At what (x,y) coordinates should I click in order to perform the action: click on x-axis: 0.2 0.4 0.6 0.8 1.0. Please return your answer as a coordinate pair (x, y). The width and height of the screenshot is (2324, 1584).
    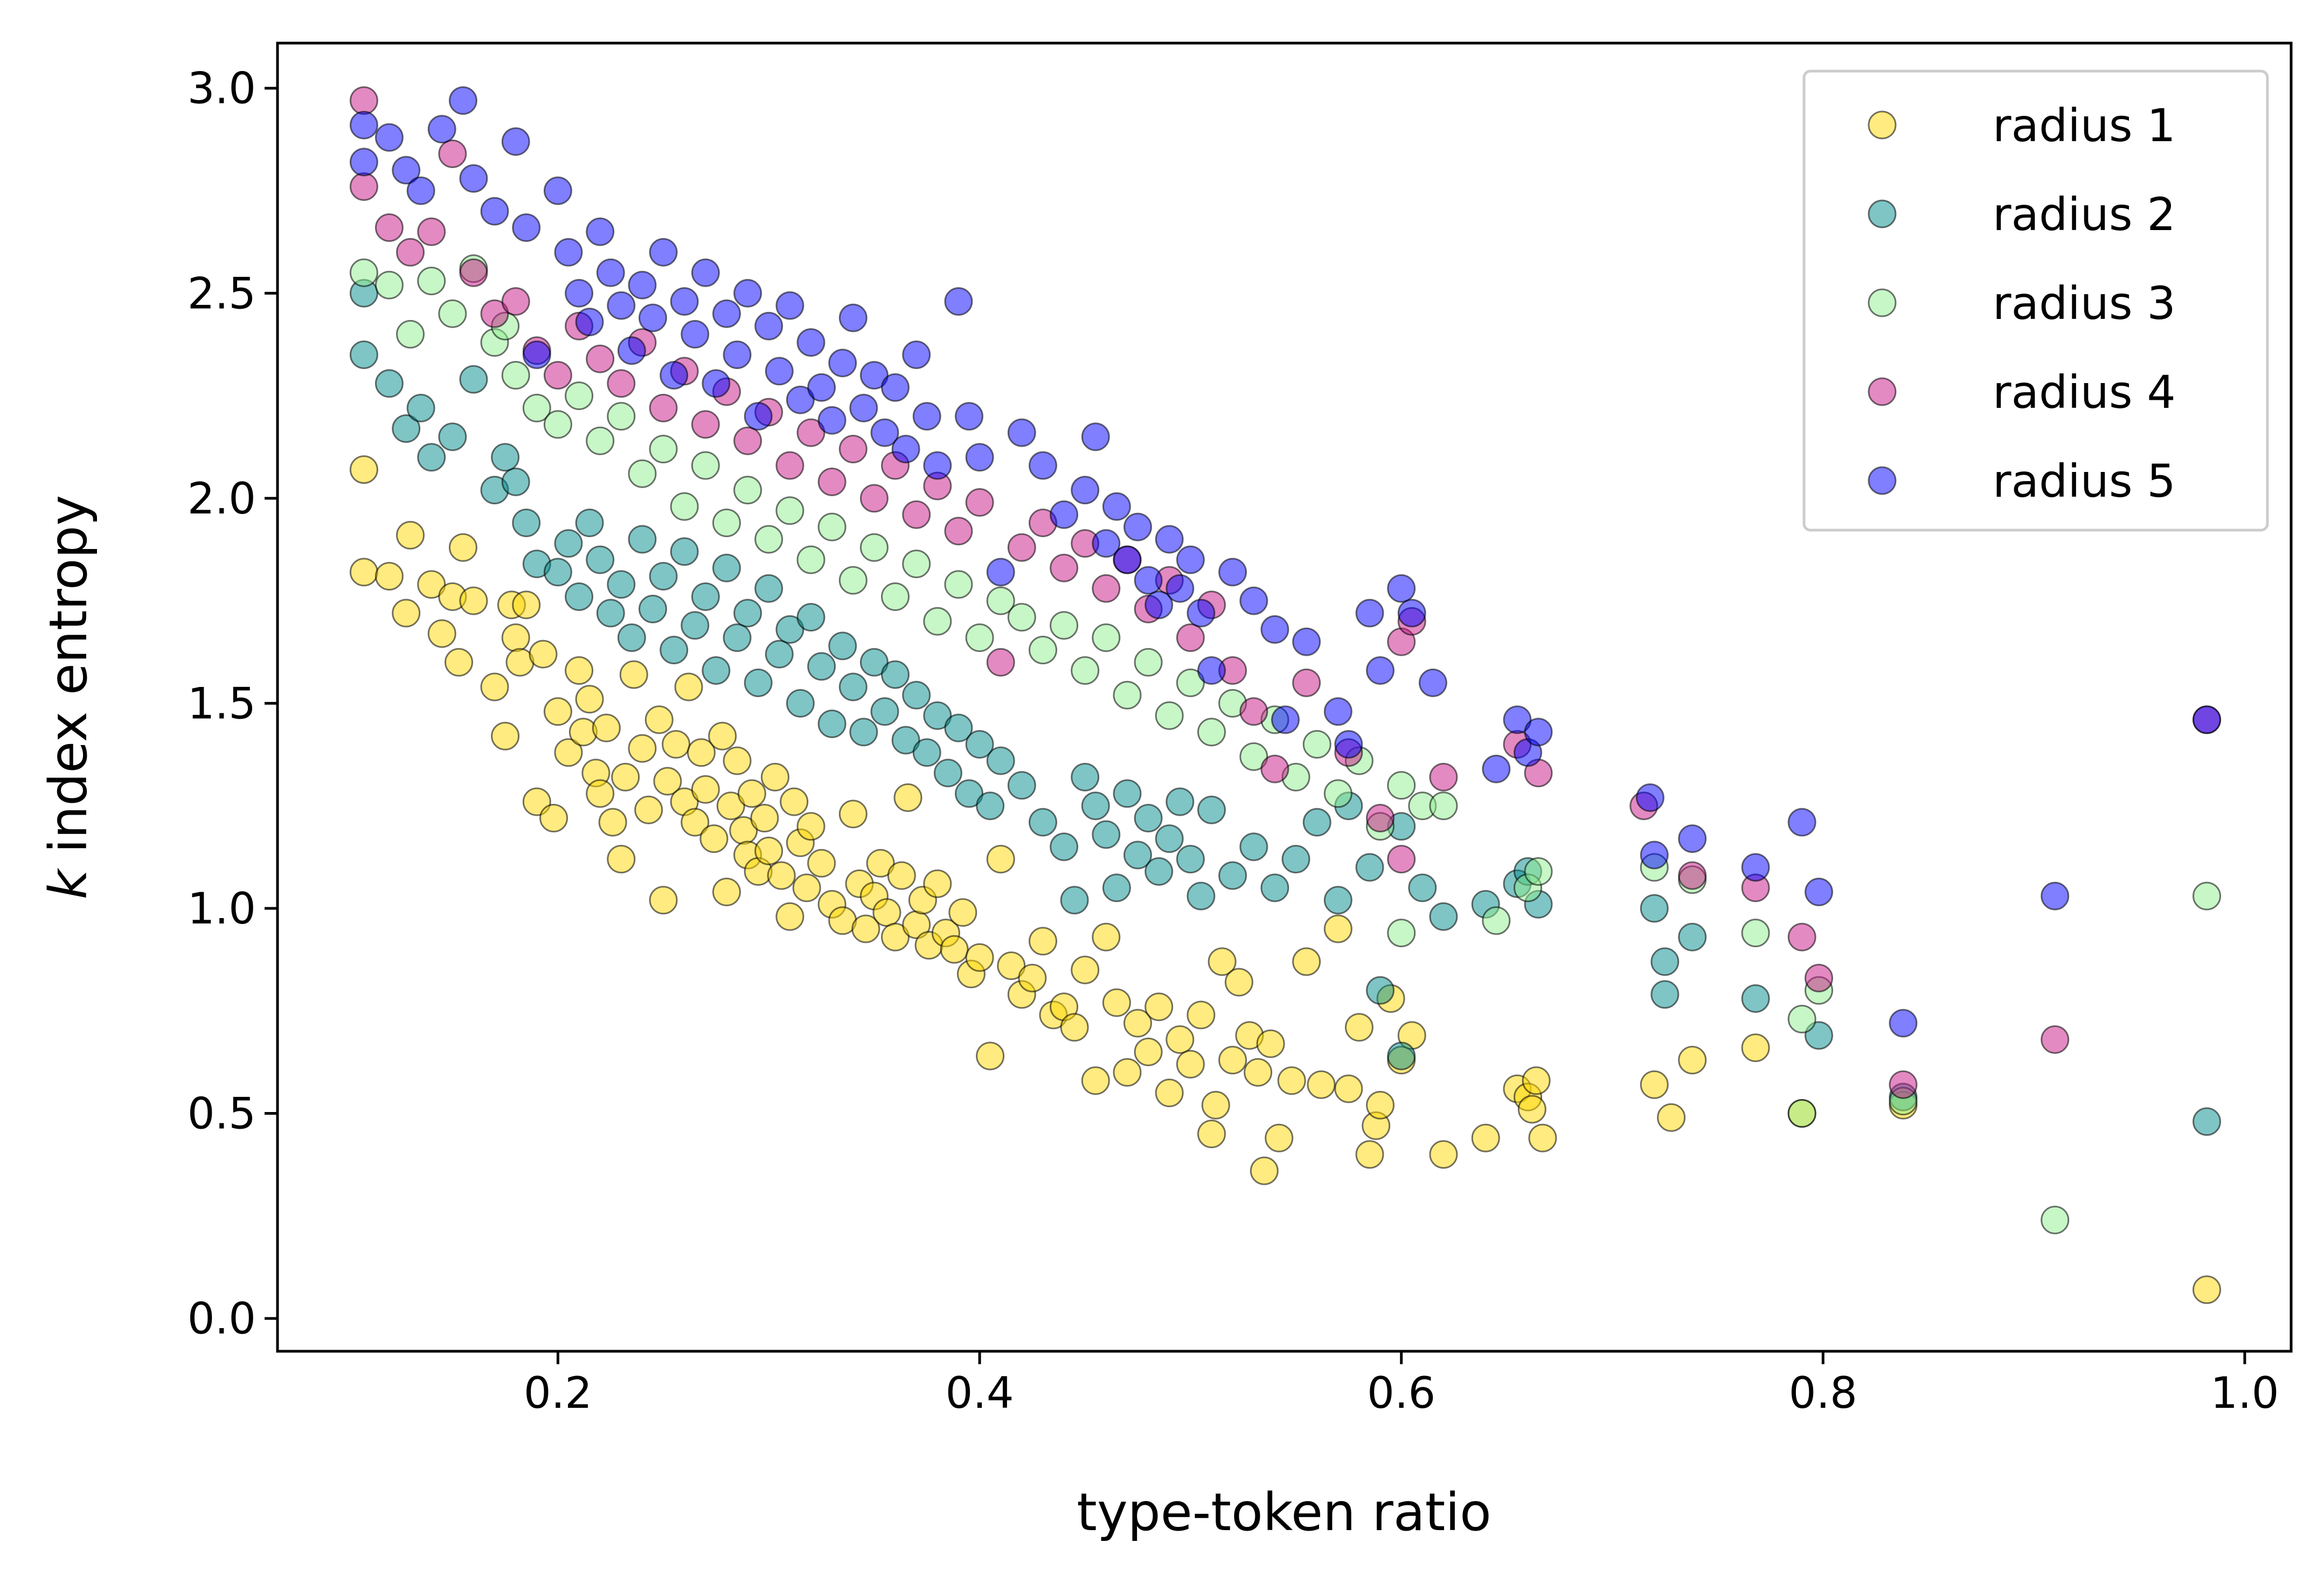
    Looking at the image, I should click on (1401, 1384).